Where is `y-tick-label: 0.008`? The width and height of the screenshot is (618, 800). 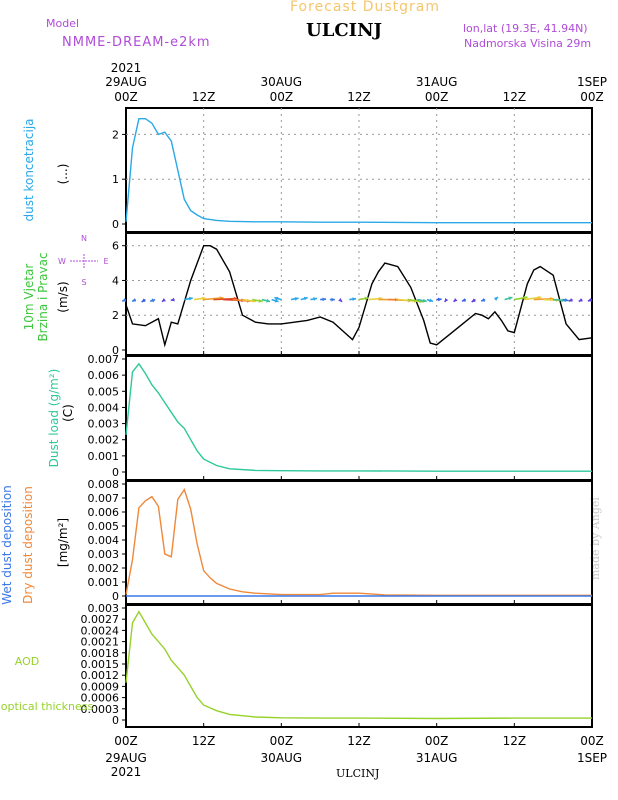
y-tick-label: 0.008 is located at coordinates (104, 484).